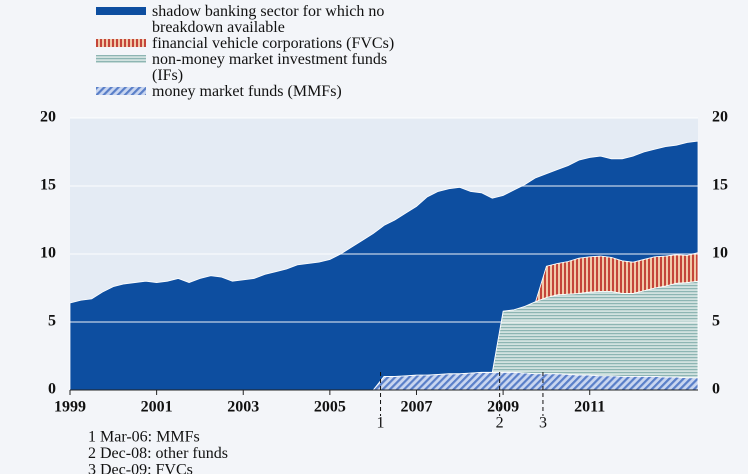  I want to click on x-tick-label: 2009, so click(503, 407).